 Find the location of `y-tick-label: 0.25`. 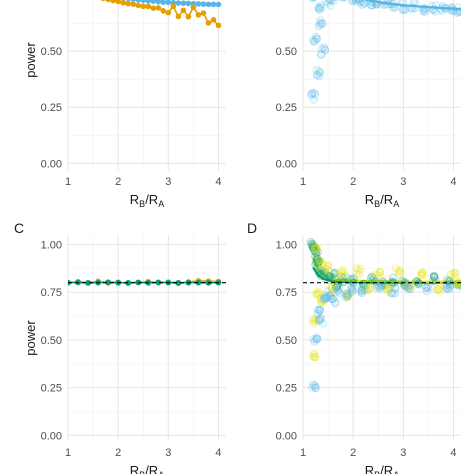

y-tick-label: 0.25 is located at coordinates (51, 108).